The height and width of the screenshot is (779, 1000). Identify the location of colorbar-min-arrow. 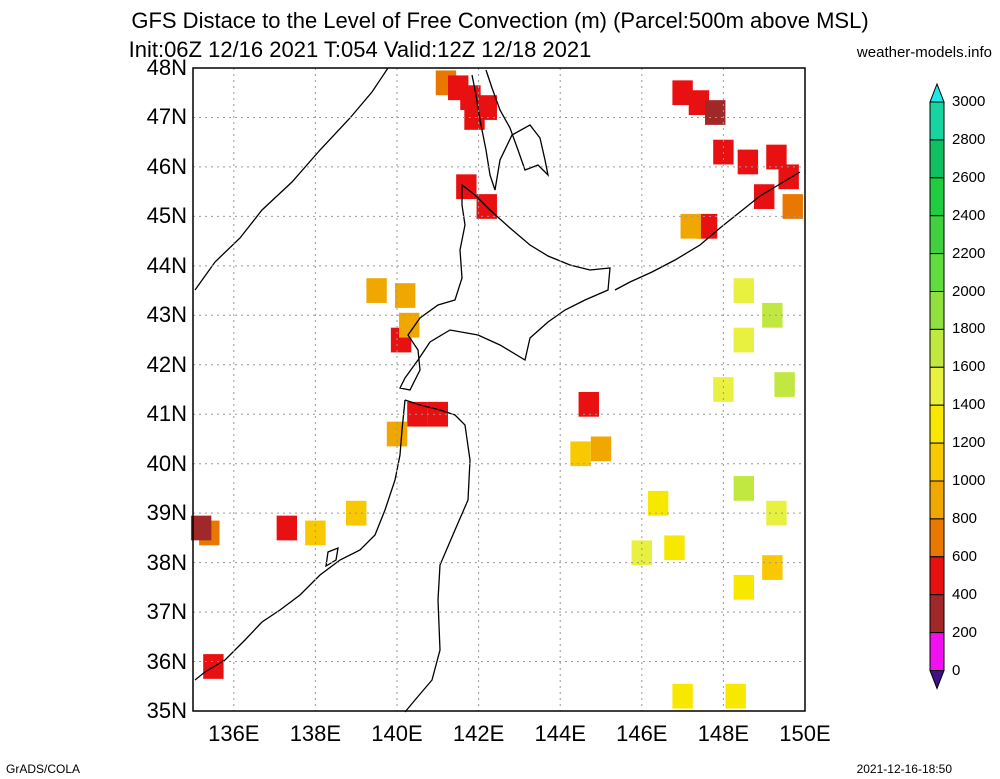
(937, 680).